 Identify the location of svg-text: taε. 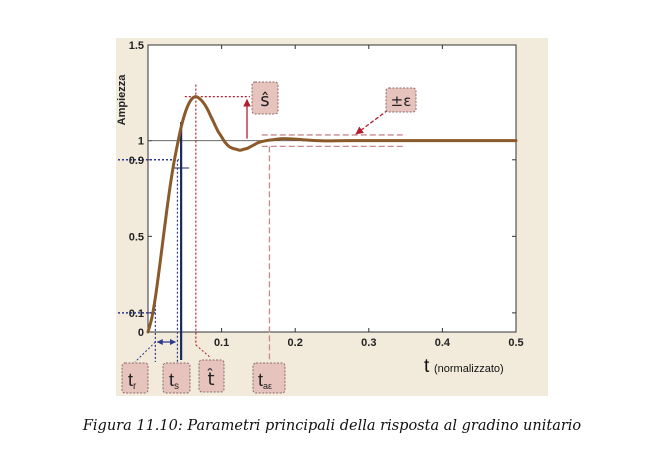
(265, 380).